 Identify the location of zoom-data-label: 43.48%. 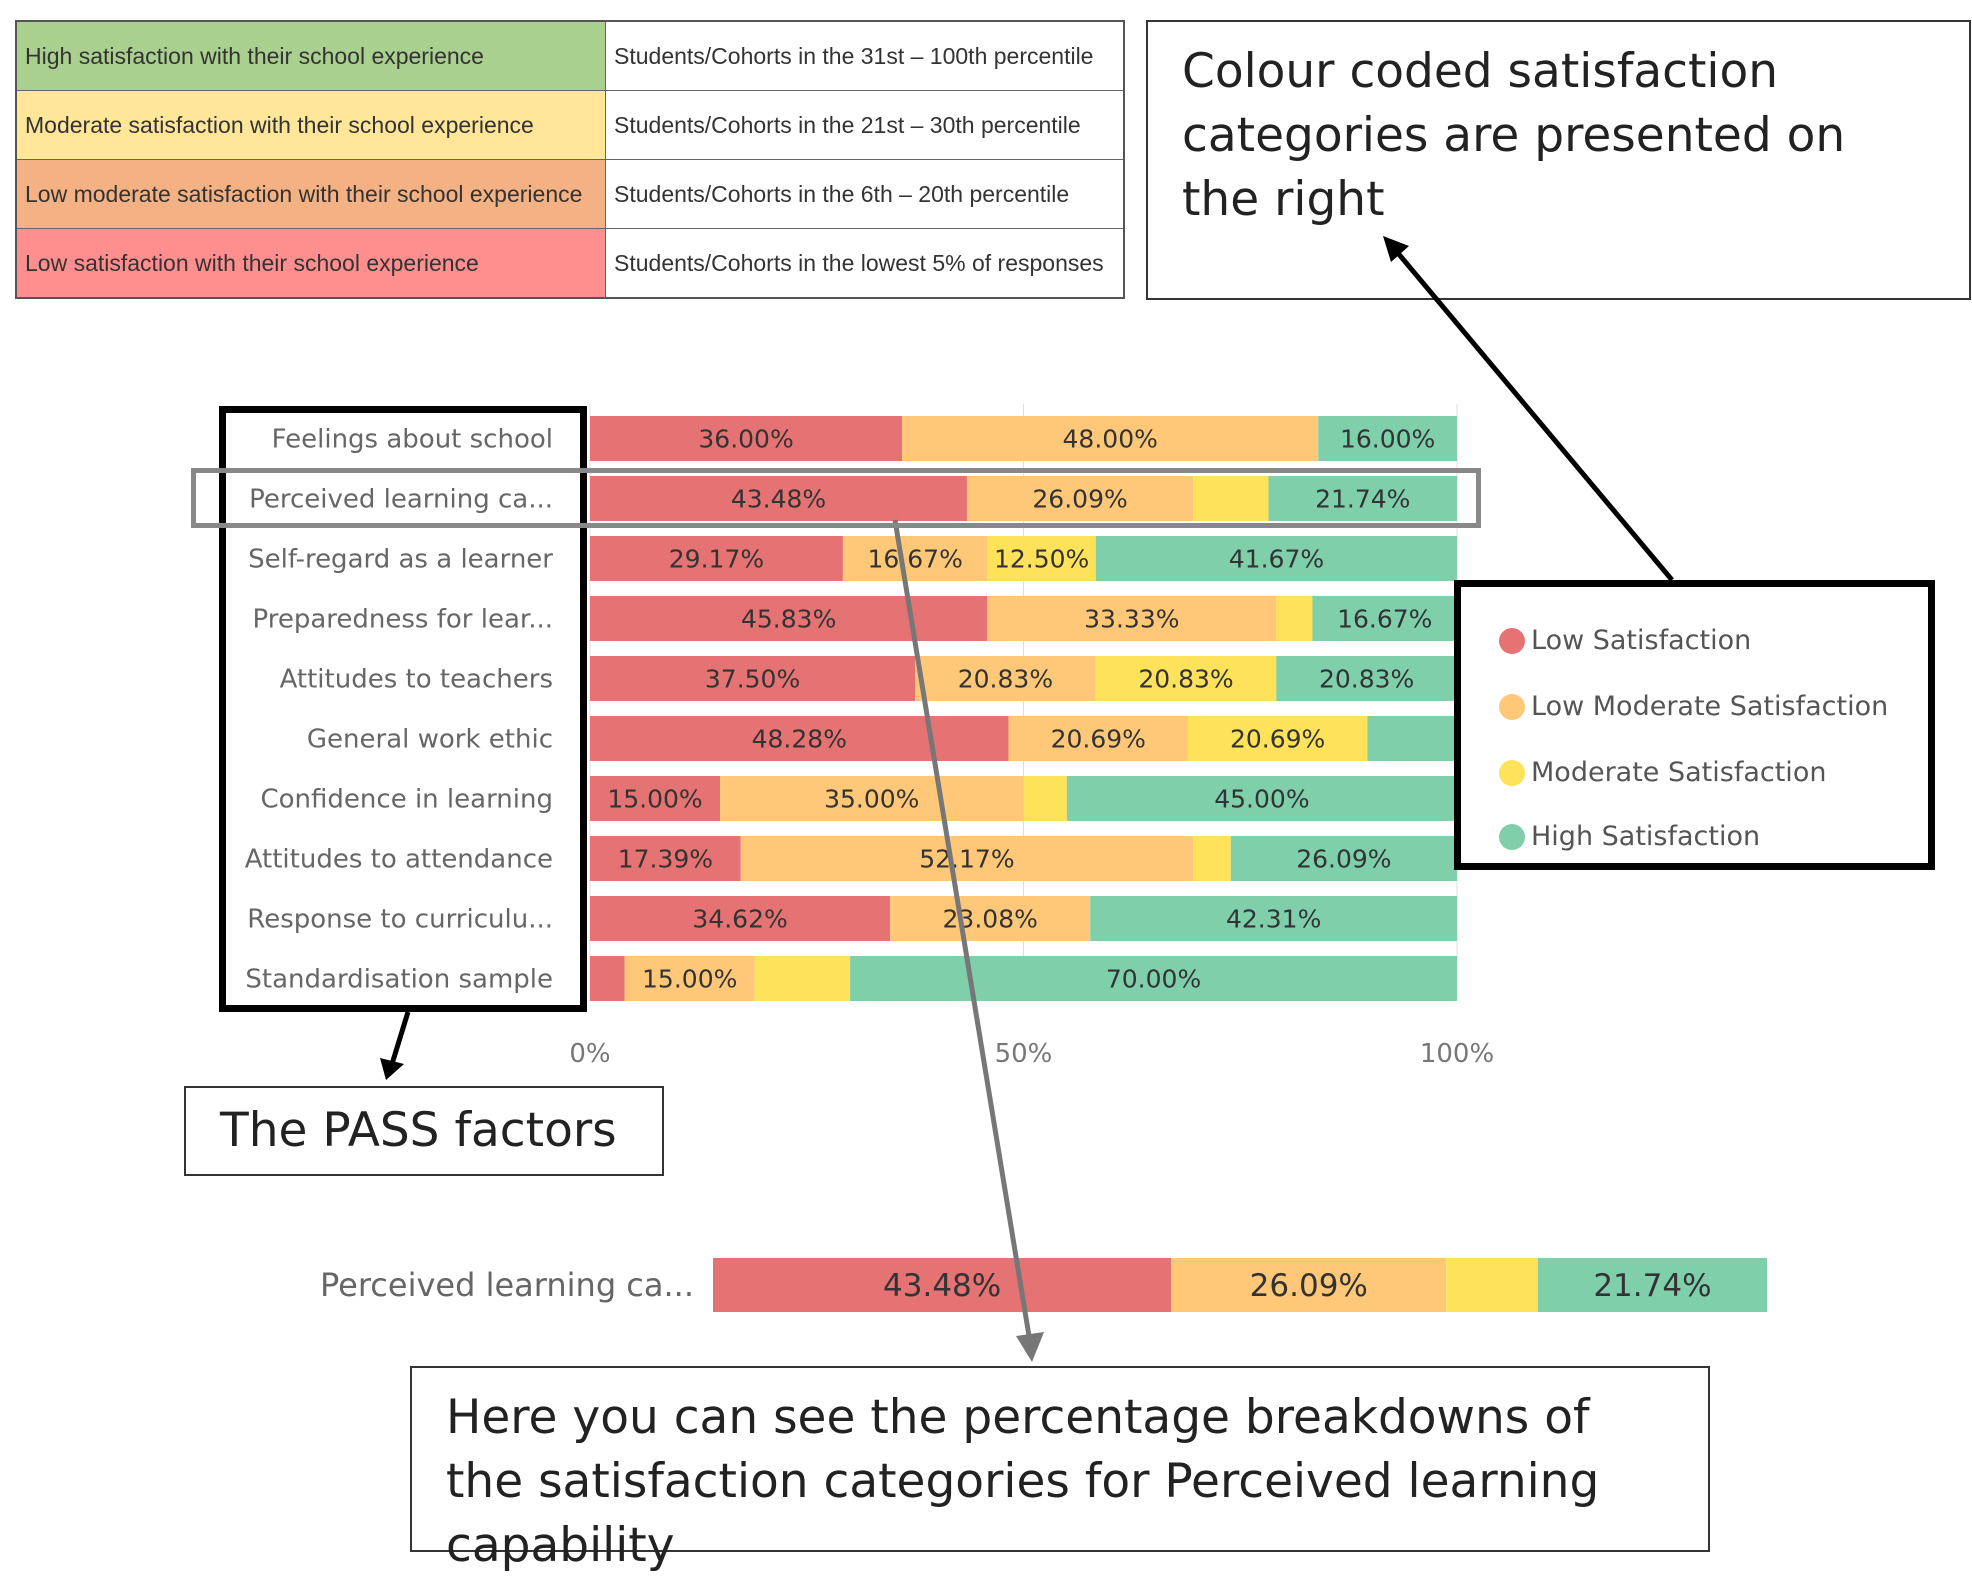
(942, 1286).